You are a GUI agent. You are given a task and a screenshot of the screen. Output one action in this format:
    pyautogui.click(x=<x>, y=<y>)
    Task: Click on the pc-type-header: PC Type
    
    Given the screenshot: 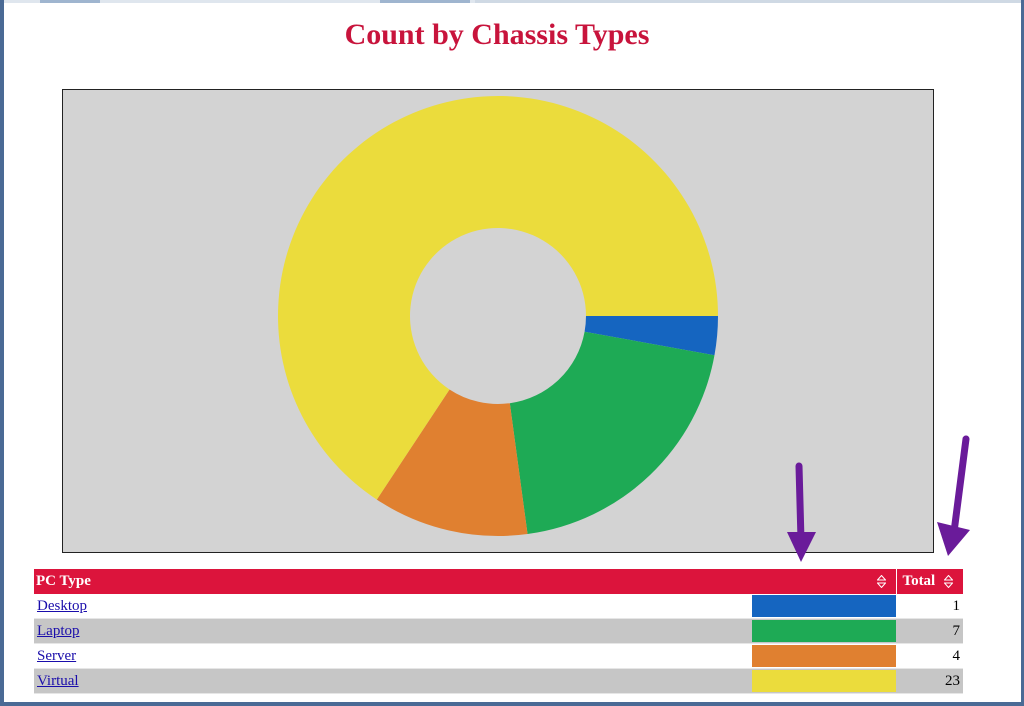 What is the action you would take?
    pyautogui.click(x=465, y=581)
    